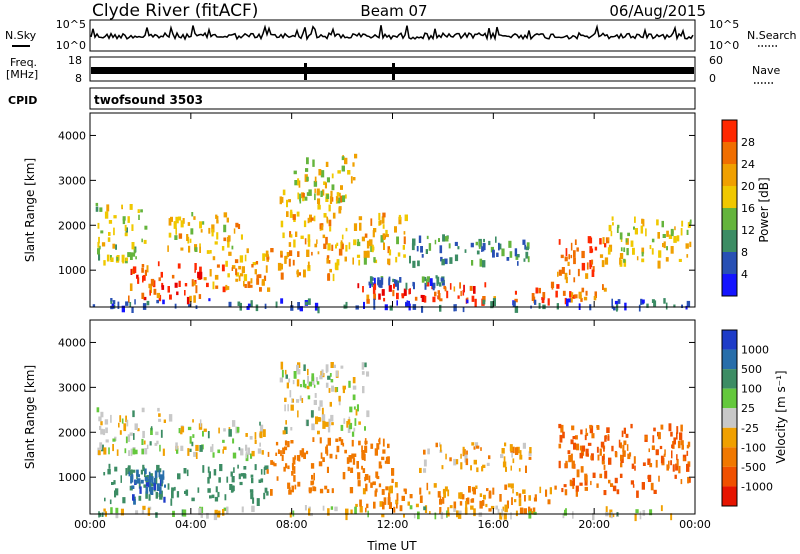 Image resolution: width=800 pixels, height=554 pixels. I want to click on cpid-value: twofsound 3503, so click(148, 100).